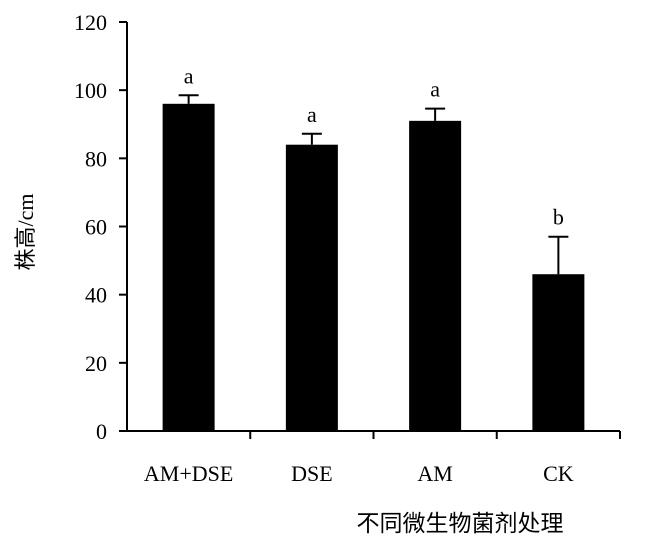 This screenshot has height=553, width=645. I want to click on x-tick-label: AM, so click(434, 473).